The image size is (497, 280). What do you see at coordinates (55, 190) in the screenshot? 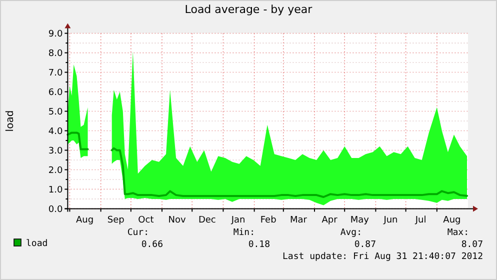
I see `y-tick-label: 1.0` at bounding box center [55, 190].